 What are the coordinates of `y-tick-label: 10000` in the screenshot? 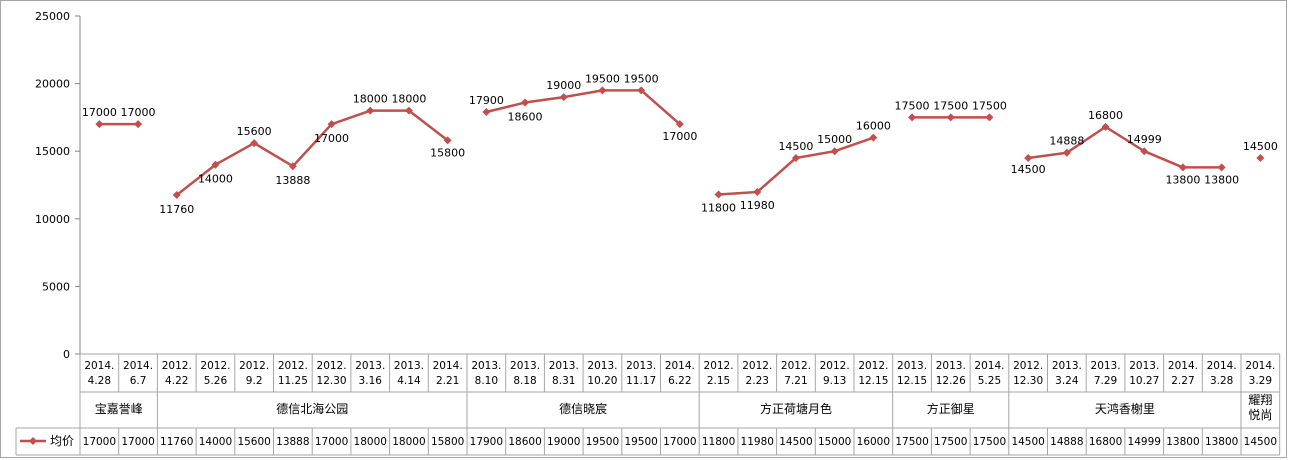 It's located at (52, 219).